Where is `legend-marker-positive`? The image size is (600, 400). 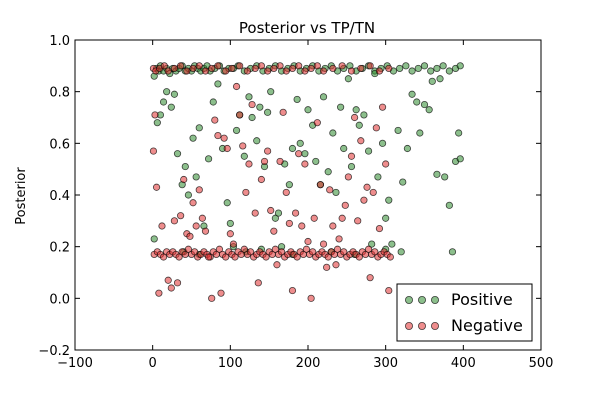
legend-marker-positive is located at coordinates (434, 299).